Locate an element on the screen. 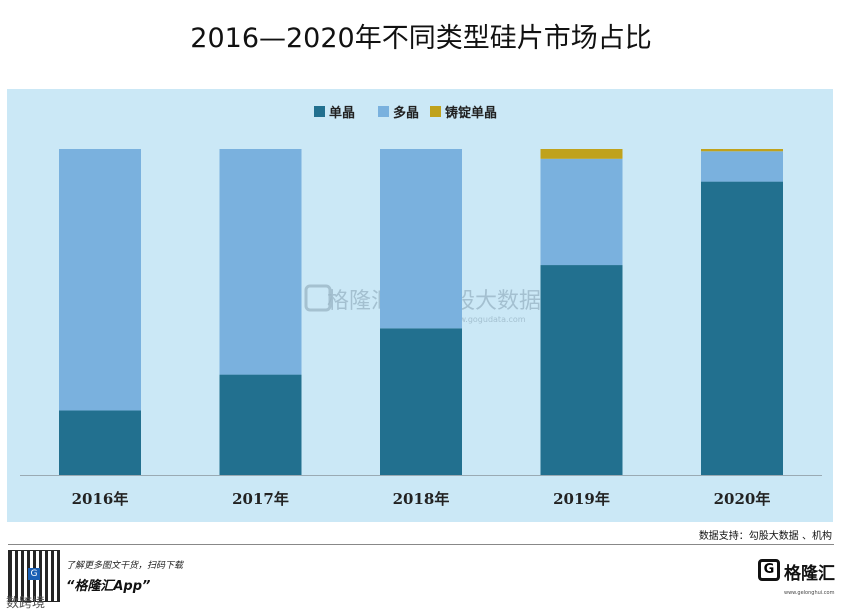 The width and height of the screenshot is (842, 611). brand-logo-text: 格隆汇 is located at coordinates (809, 574).